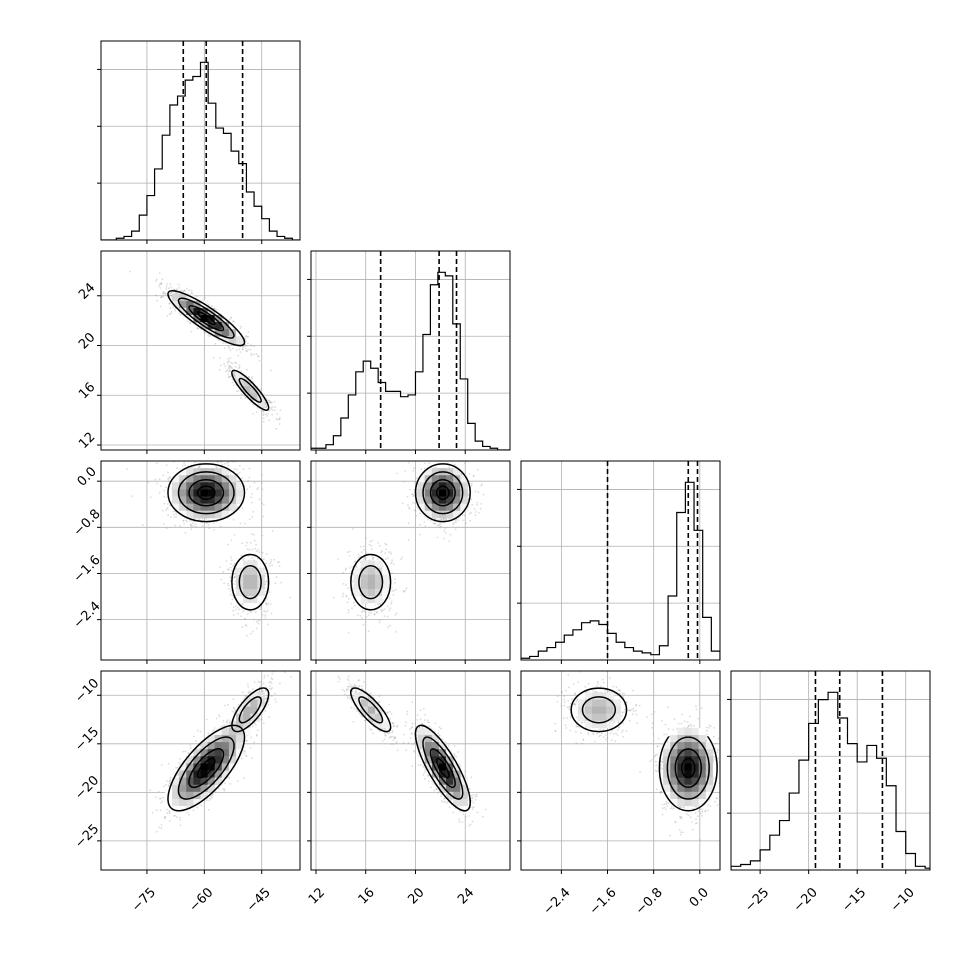 The image size is (970, 970). Describe the element at coordinates (87, 441) in the screenshot. I see `y-tick-label: 12` at that location.